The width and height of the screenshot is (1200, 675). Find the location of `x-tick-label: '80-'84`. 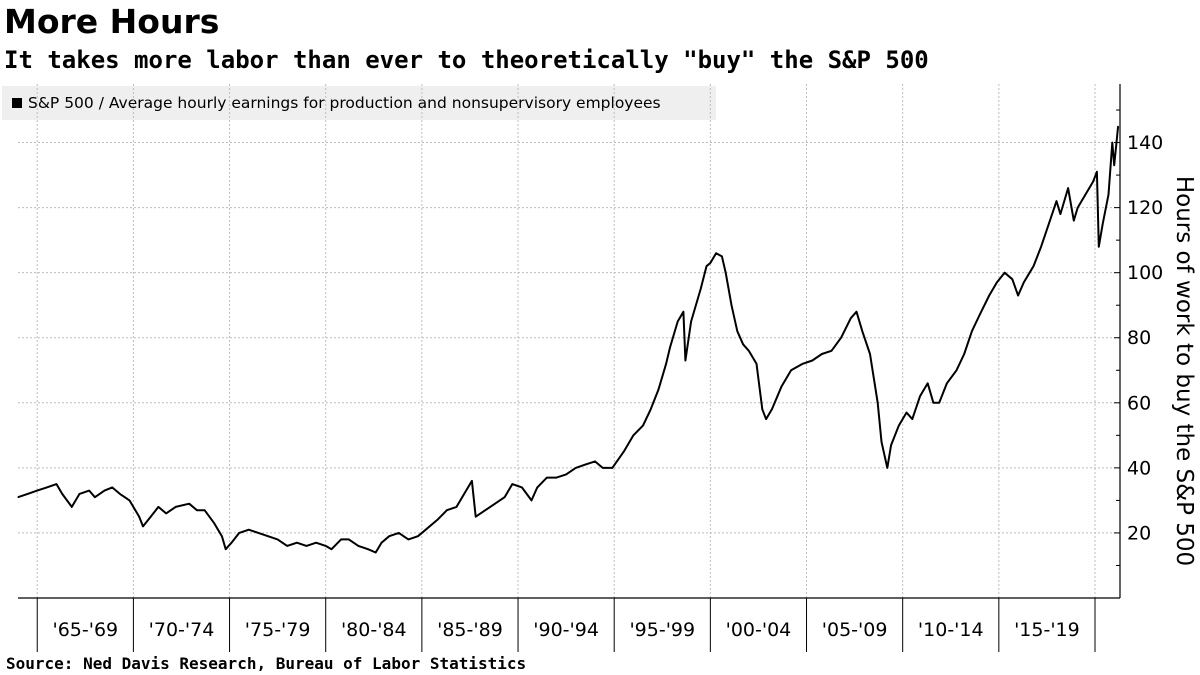

x-tick-label: '80-'84 is located at coordinates (374, 630).